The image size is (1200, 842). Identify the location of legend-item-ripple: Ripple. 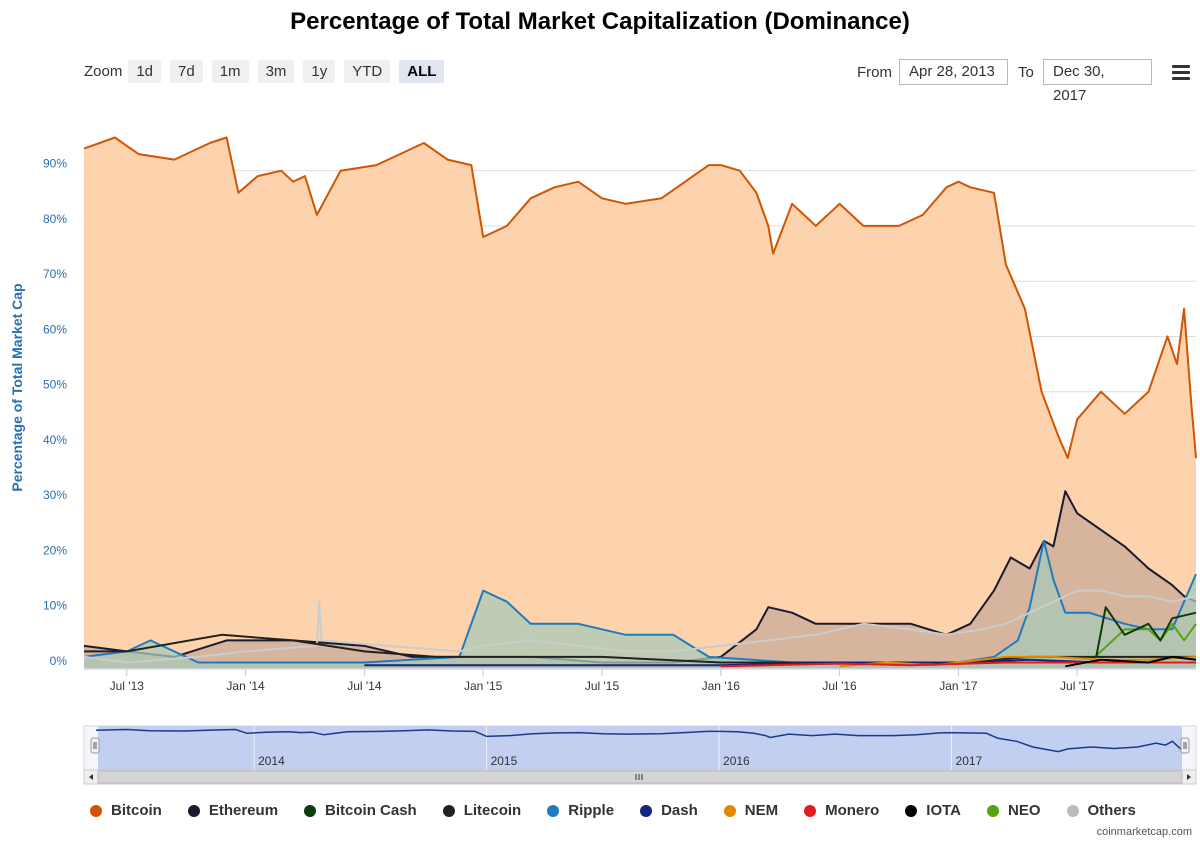
(580, 810).